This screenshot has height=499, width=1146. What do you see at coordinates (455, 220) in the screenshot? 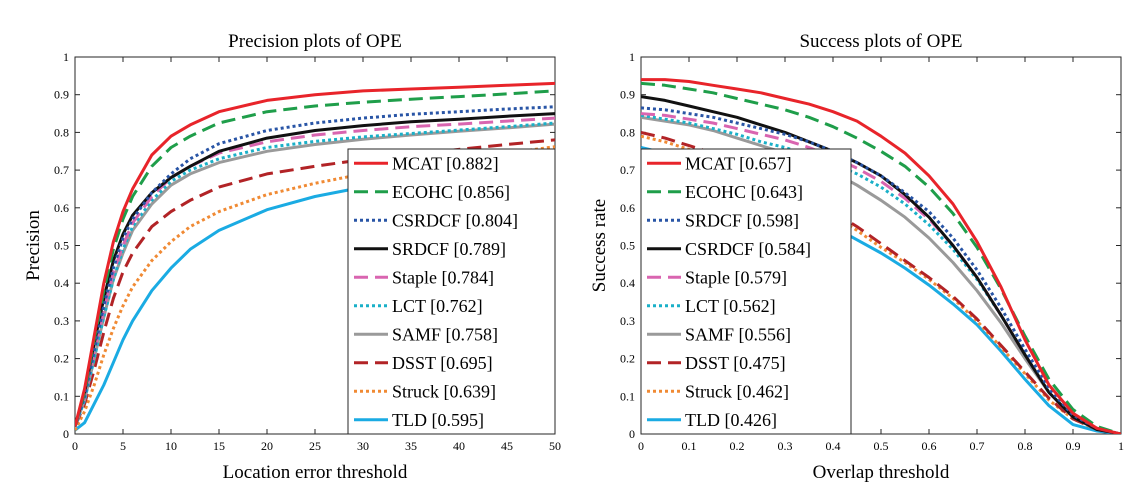
I see `legend-label-csrdcf: CSRDCF [0.804]` at bounding box center [455, 220].